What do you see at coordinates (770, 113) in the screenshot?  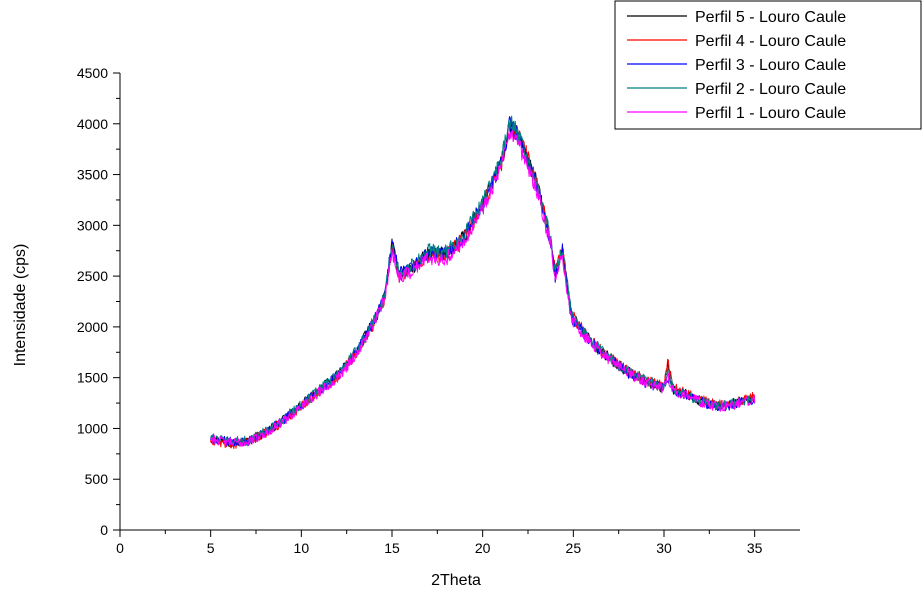 I see `legend-label: Perfil 1 - Louro Caule` at bounding box center [770, 113].